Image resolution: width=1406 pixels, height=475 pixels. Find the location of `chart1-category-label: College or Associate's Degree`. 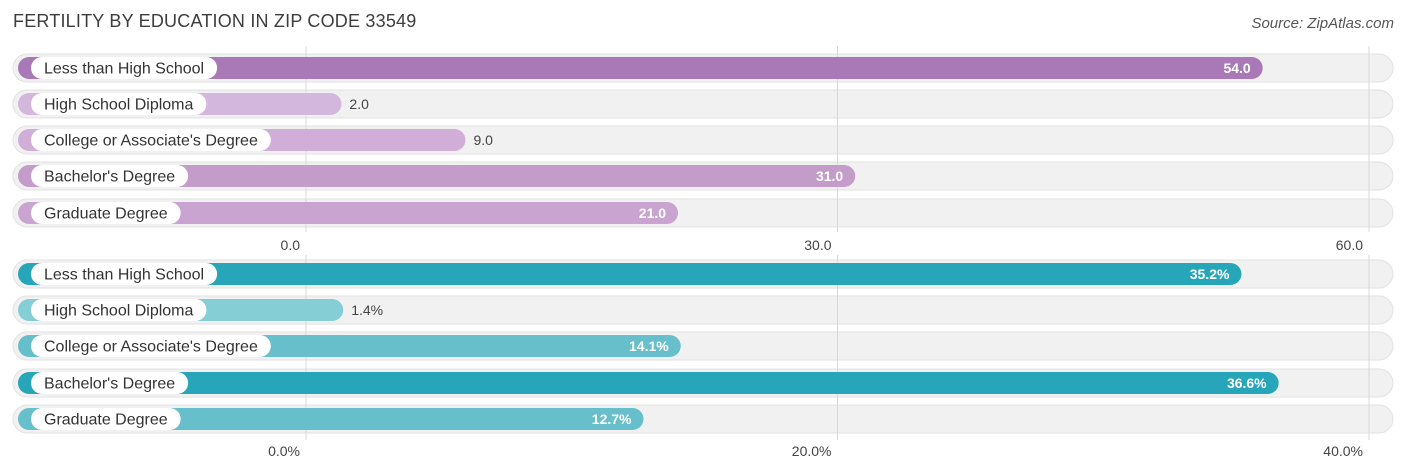

chart1-category-label: College or Associate's Degree is located at coordinates (151, 141).